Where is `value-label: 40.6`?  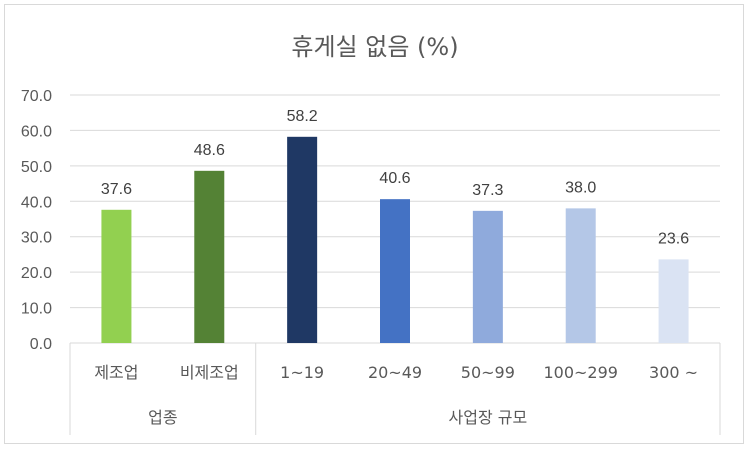
value-label: 40.6 is located at coordinates (394, 178).